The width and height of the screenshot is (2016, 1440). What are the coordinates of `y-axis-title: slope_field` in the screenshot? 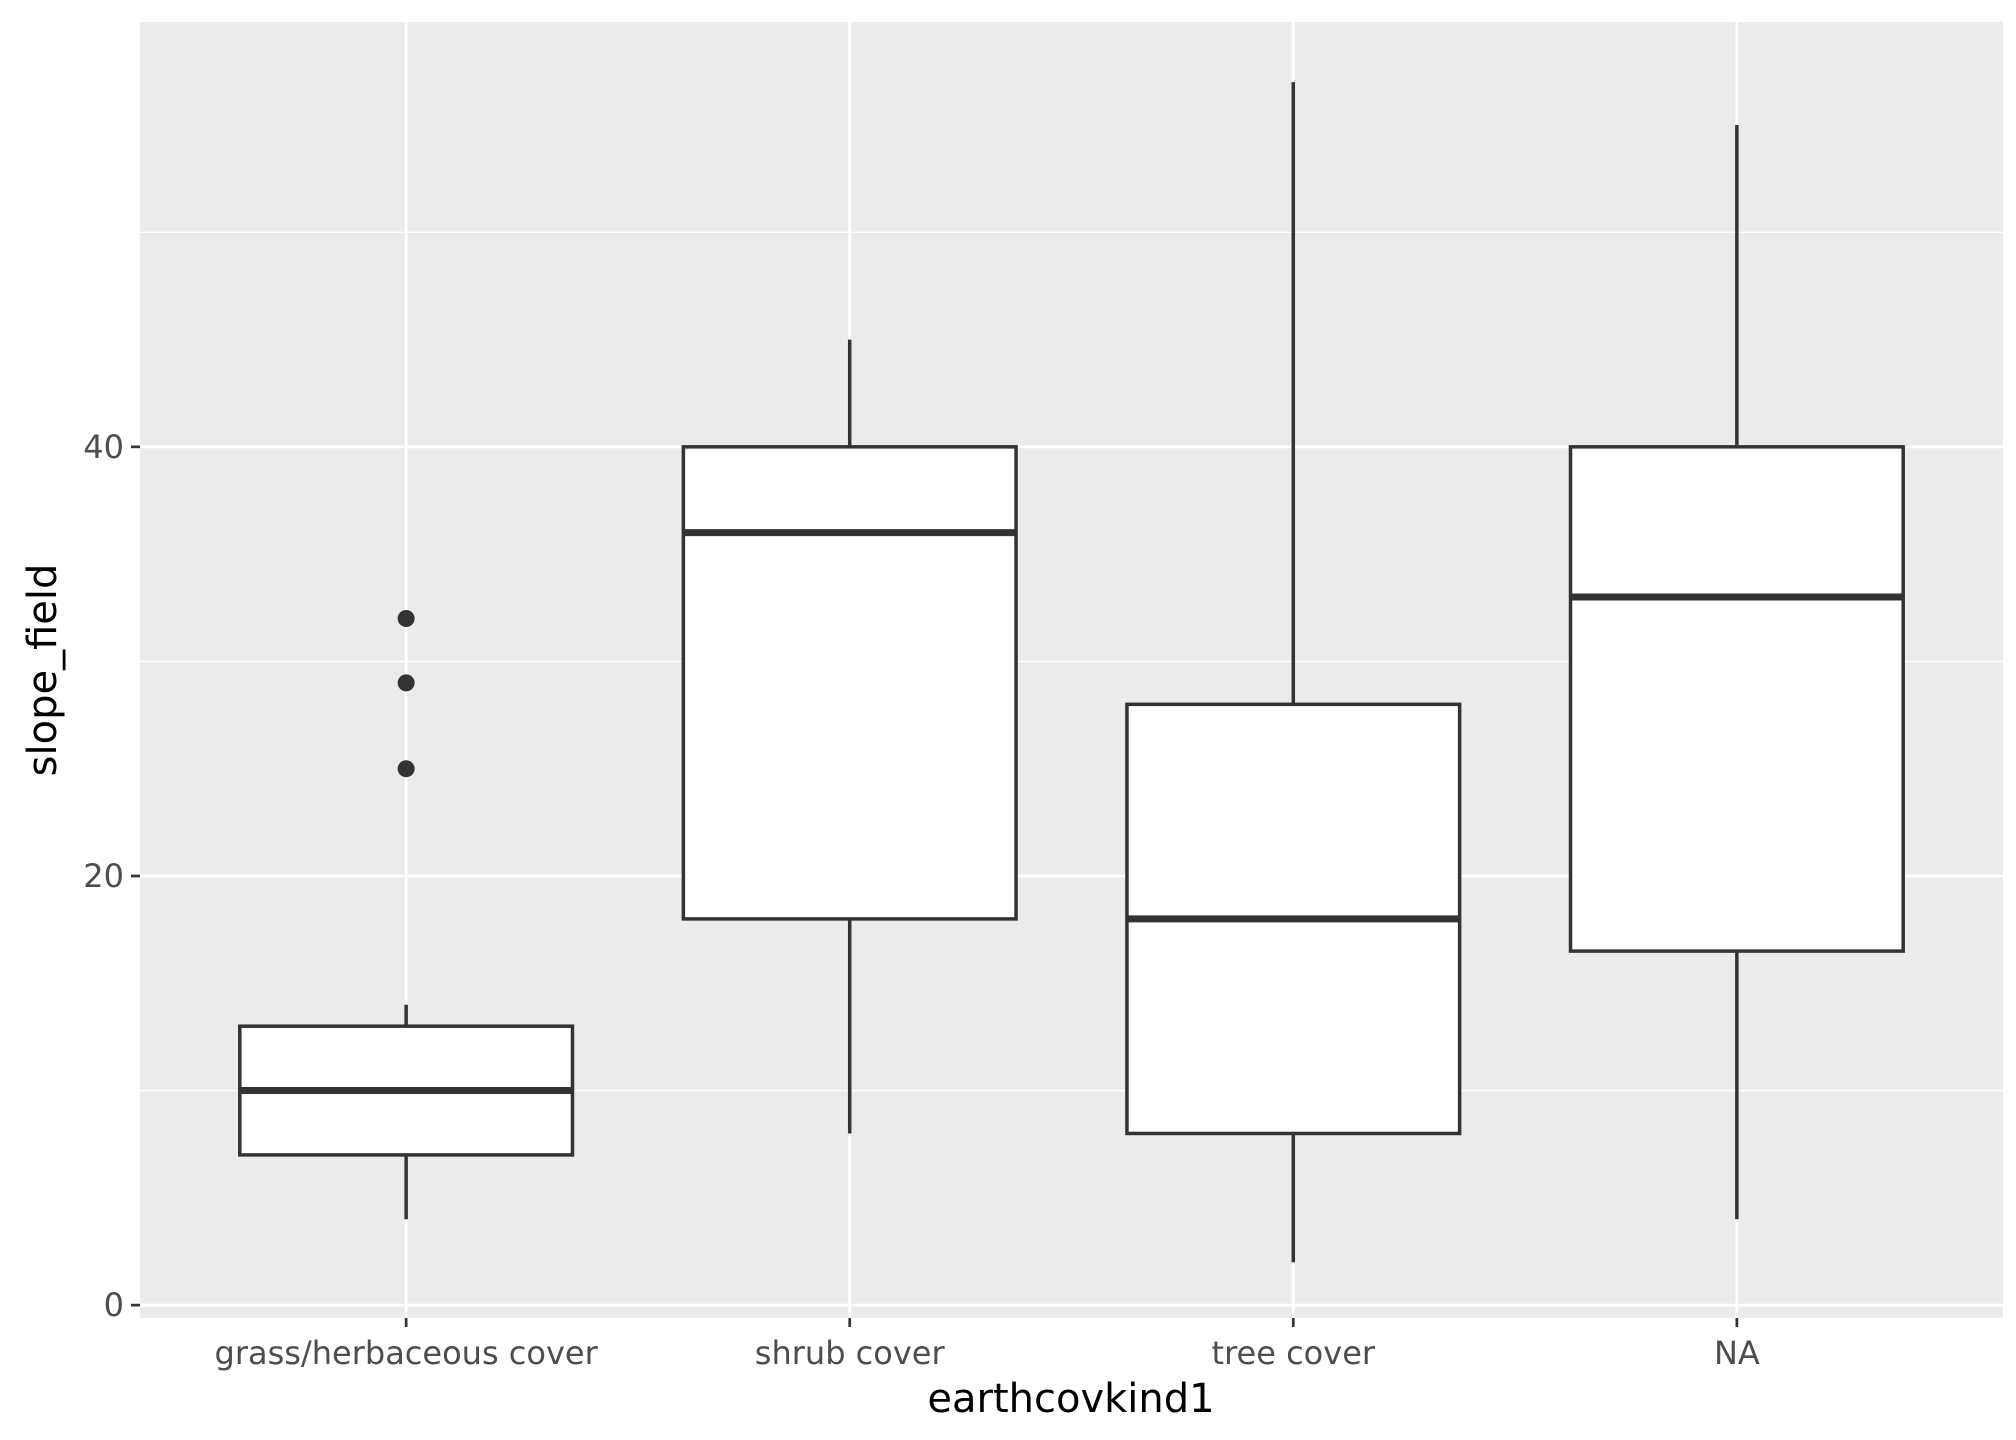 It's located at (43, 670).